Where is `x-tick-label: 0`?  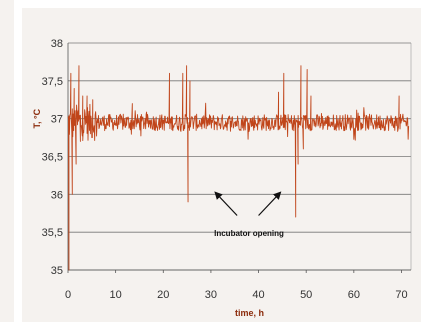
x-tick-label: 0 is located at coordinates (68, 295).